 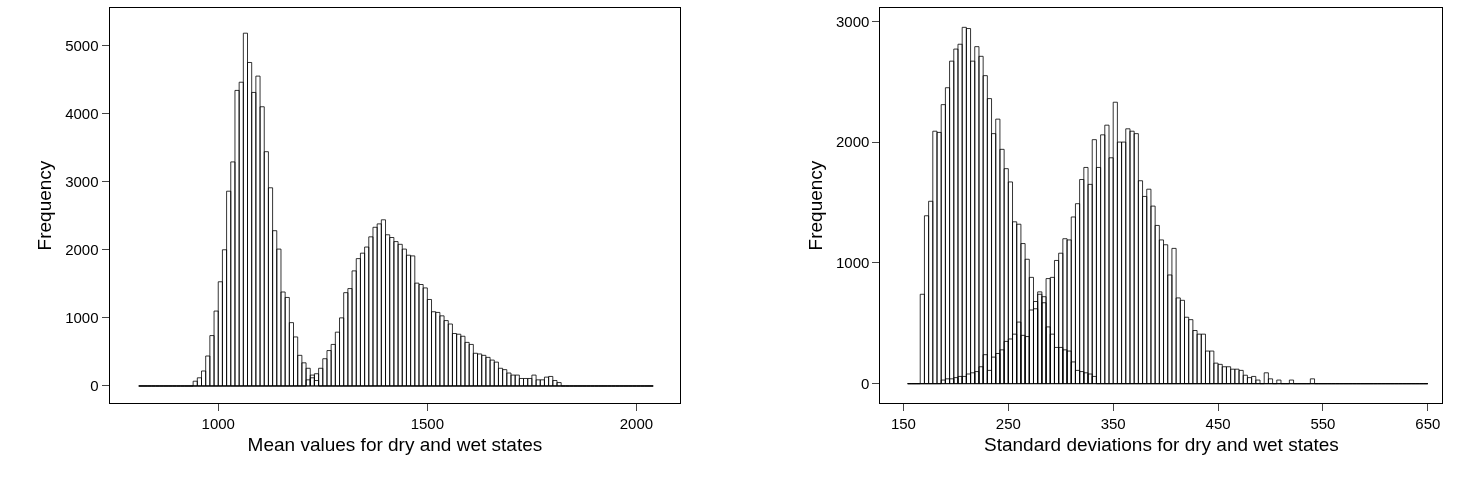 I want to click on x-tick-label: 150, so click(x=903, y=423).